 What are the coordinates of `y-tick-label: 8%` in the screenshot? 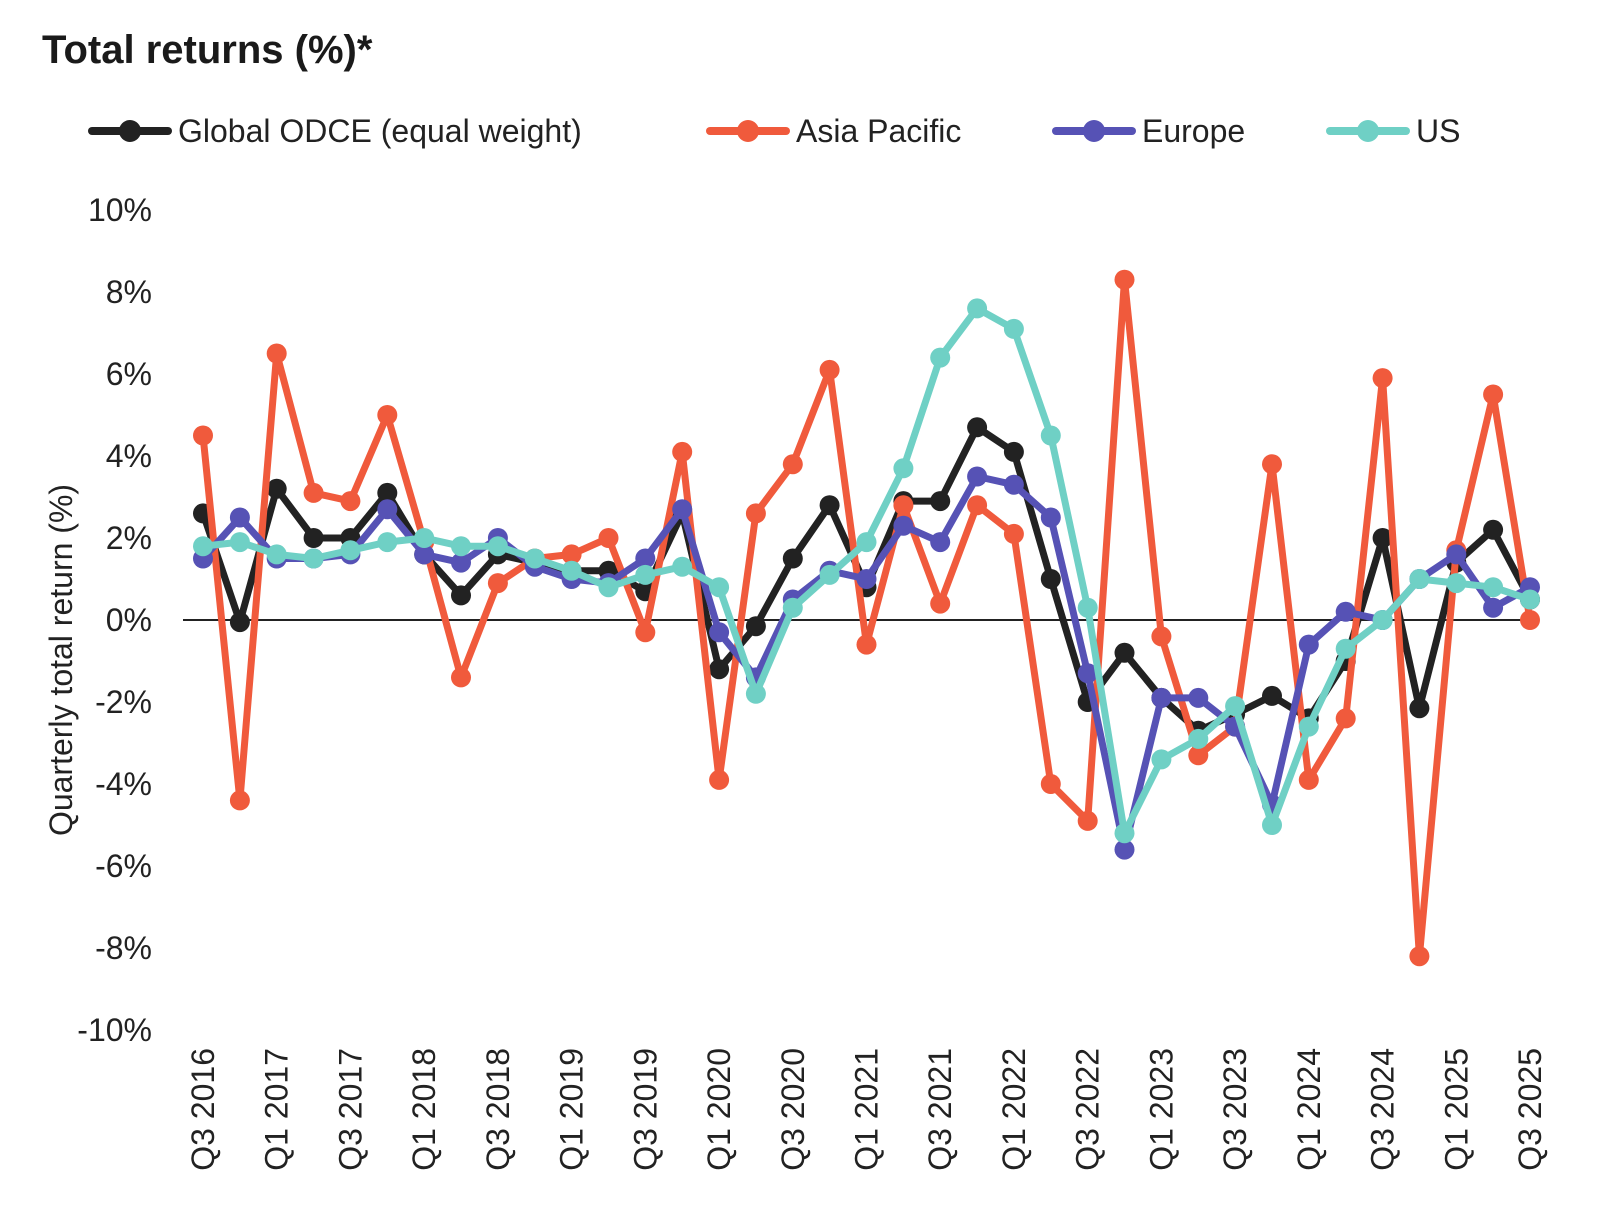 It's located at (129, 292).